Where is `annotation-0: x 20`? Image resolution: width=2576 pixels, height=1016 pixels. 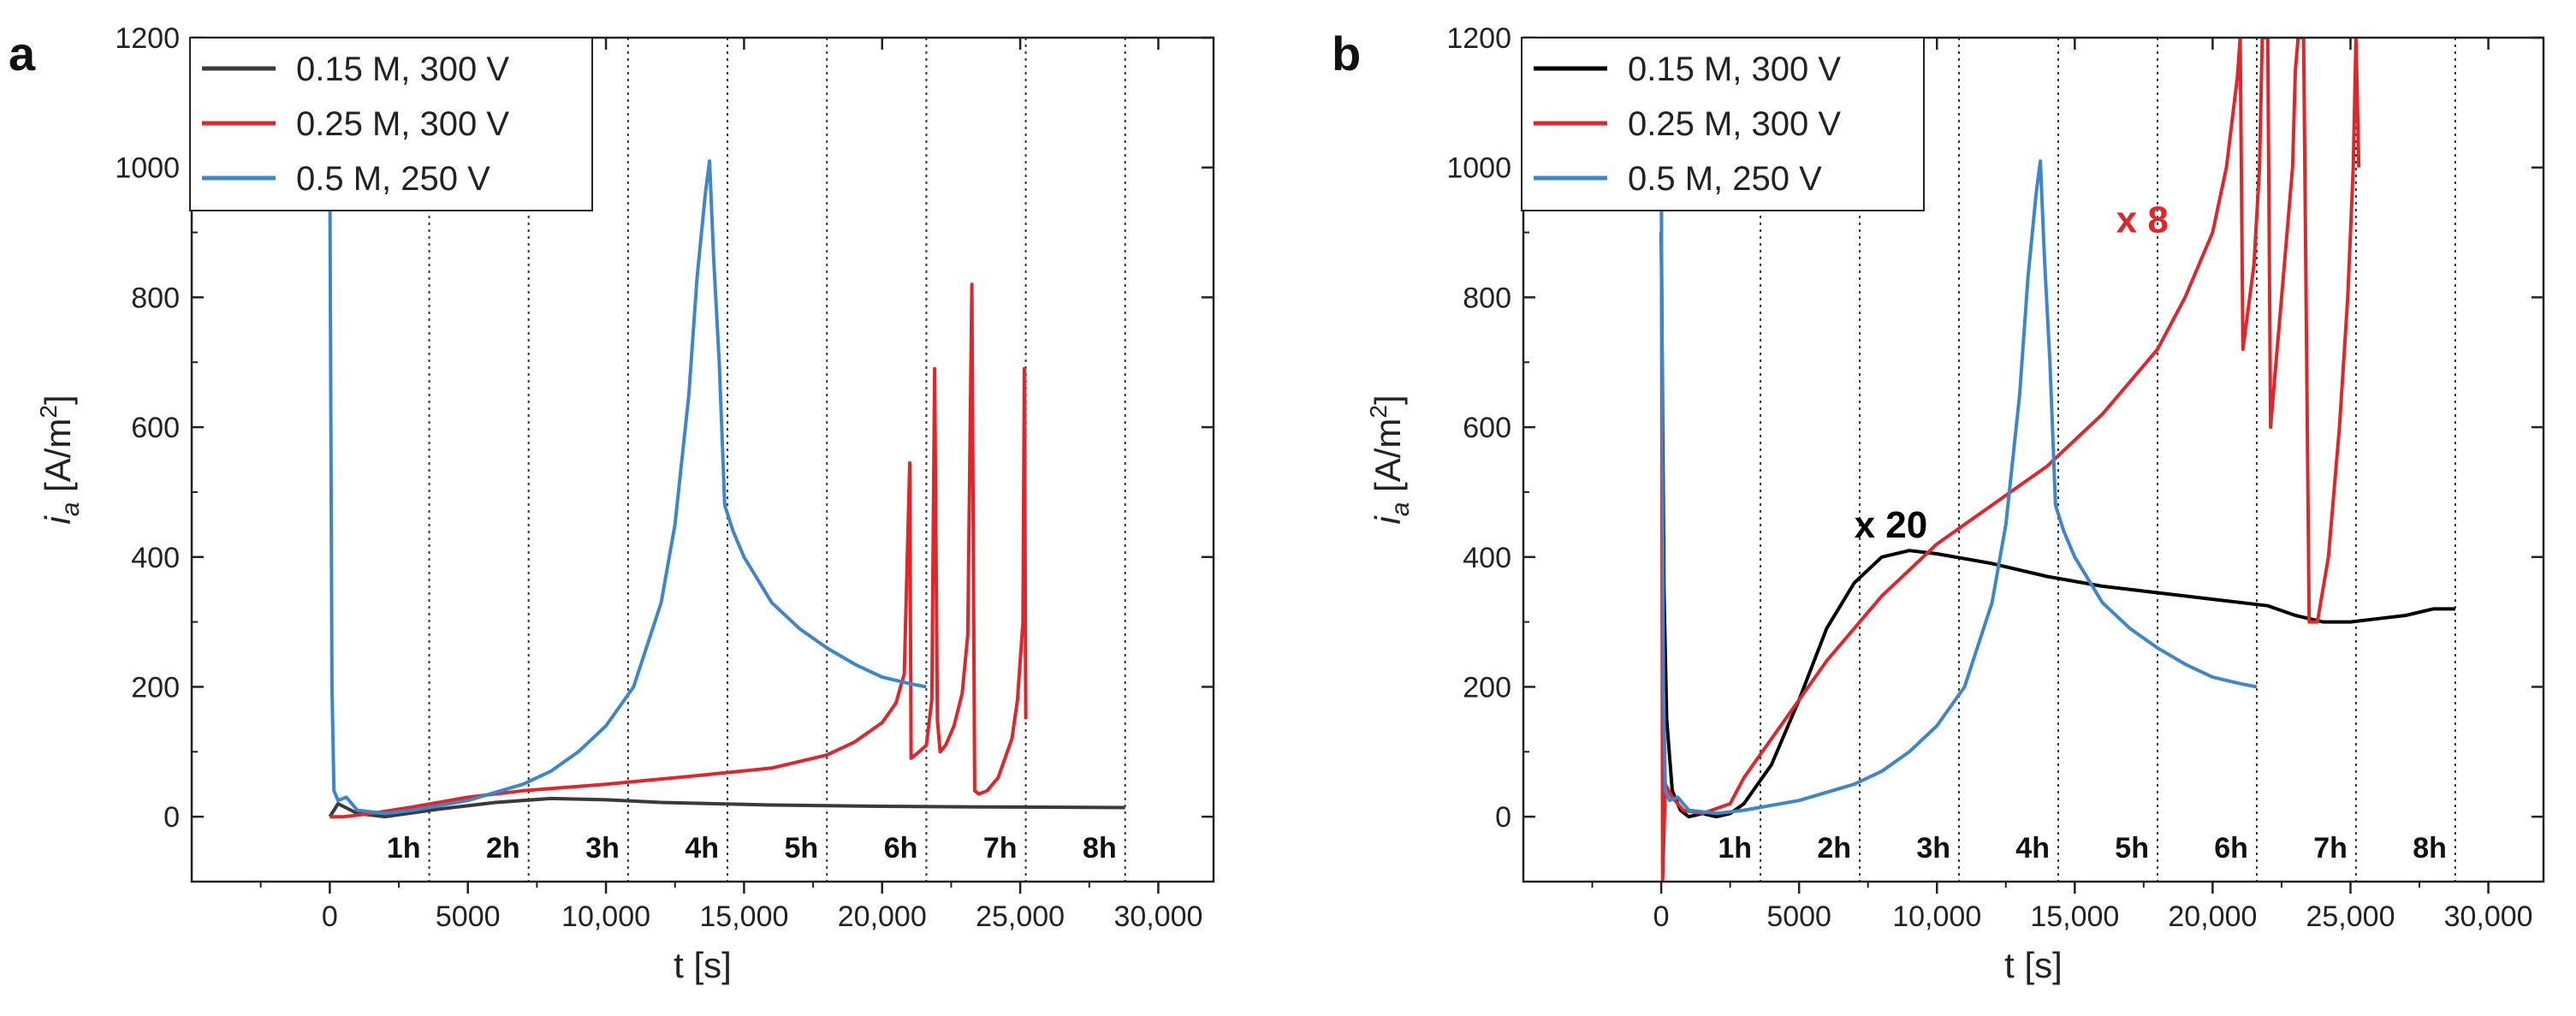 annotation-0: x 20 is located at coordinates (1891, 525).